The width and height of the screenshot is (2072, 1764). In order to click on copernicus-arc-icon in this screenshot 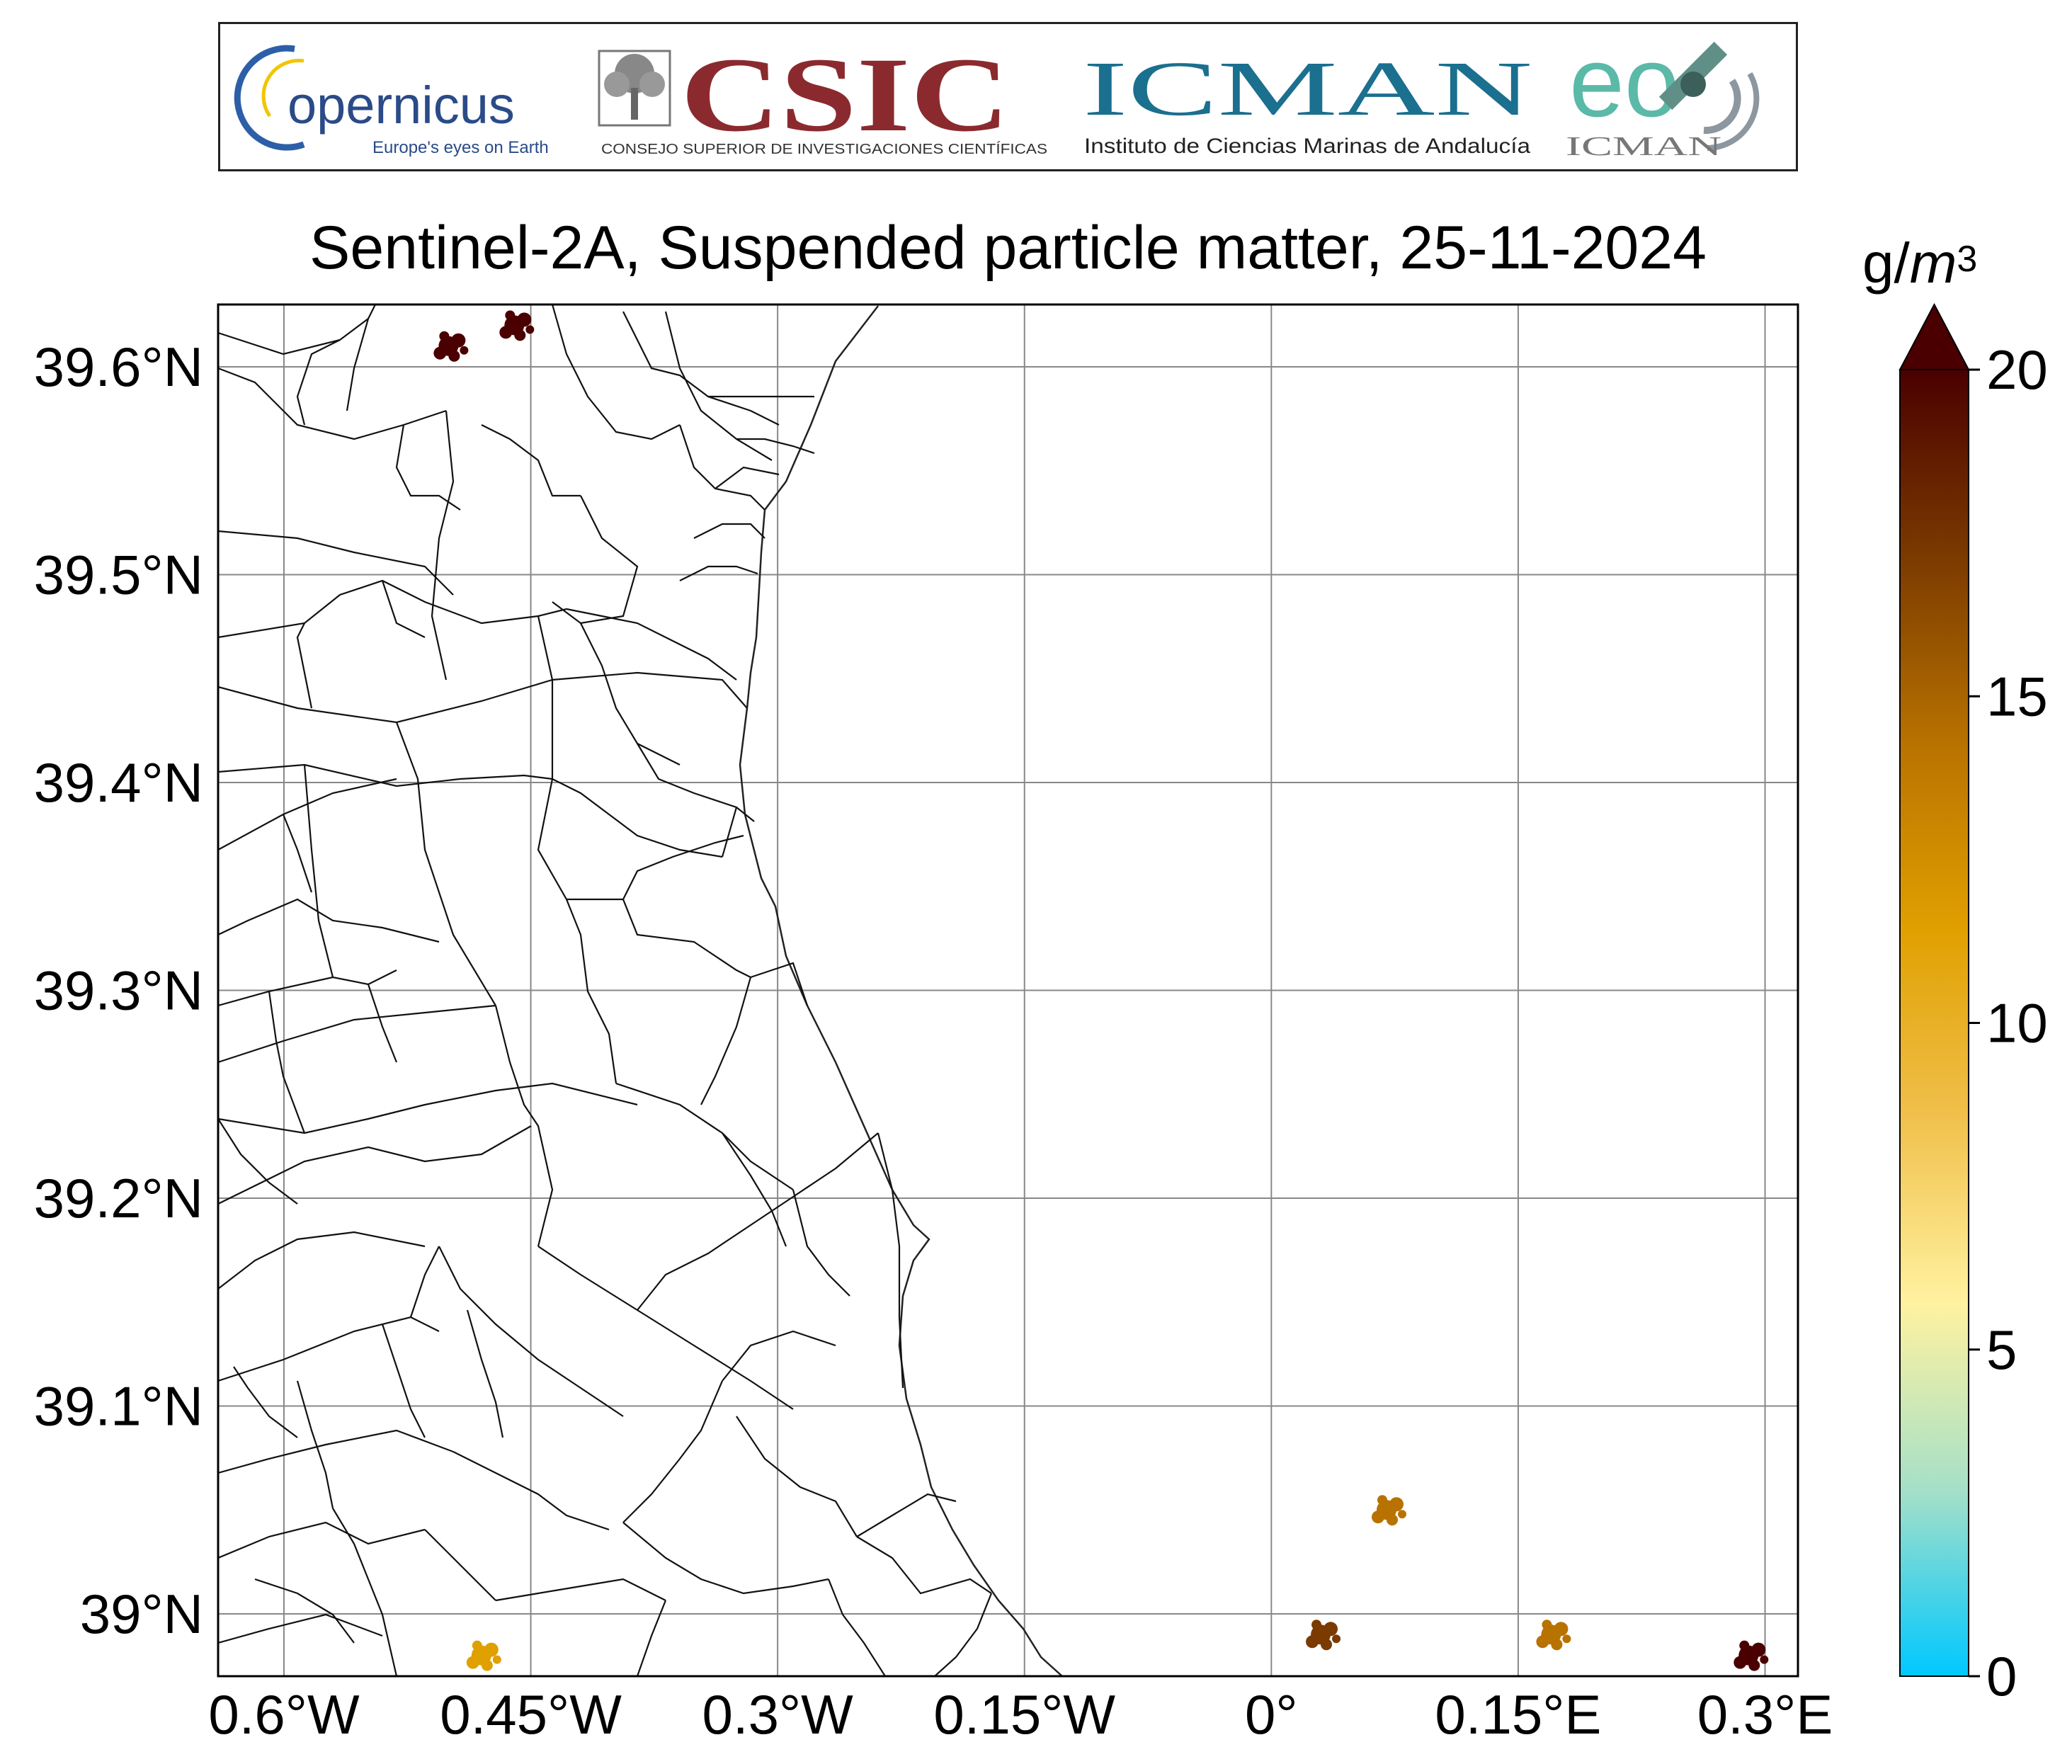, I will do `click(269, 98)`.